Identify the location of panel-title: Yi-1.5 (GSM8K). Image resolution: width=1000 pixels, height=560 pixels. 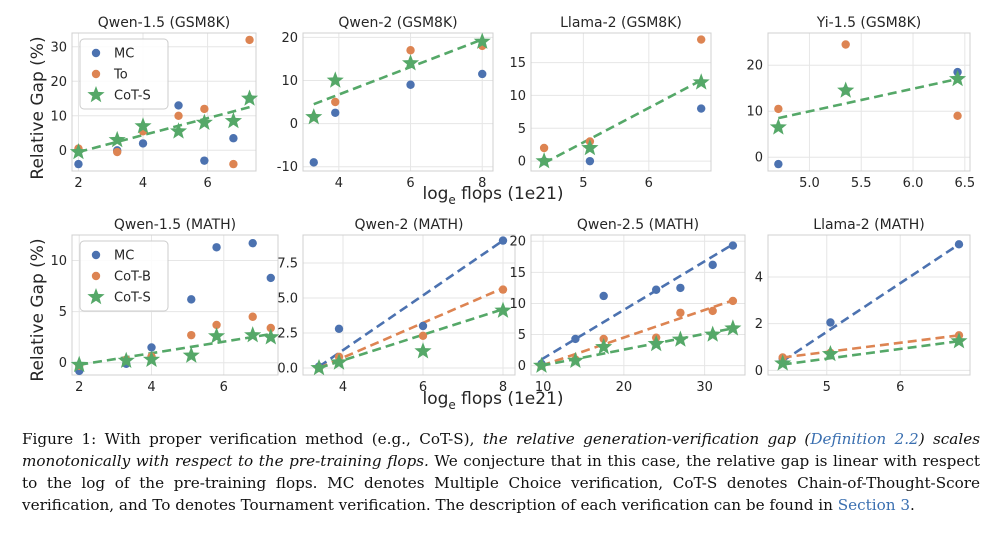
(869, 23).